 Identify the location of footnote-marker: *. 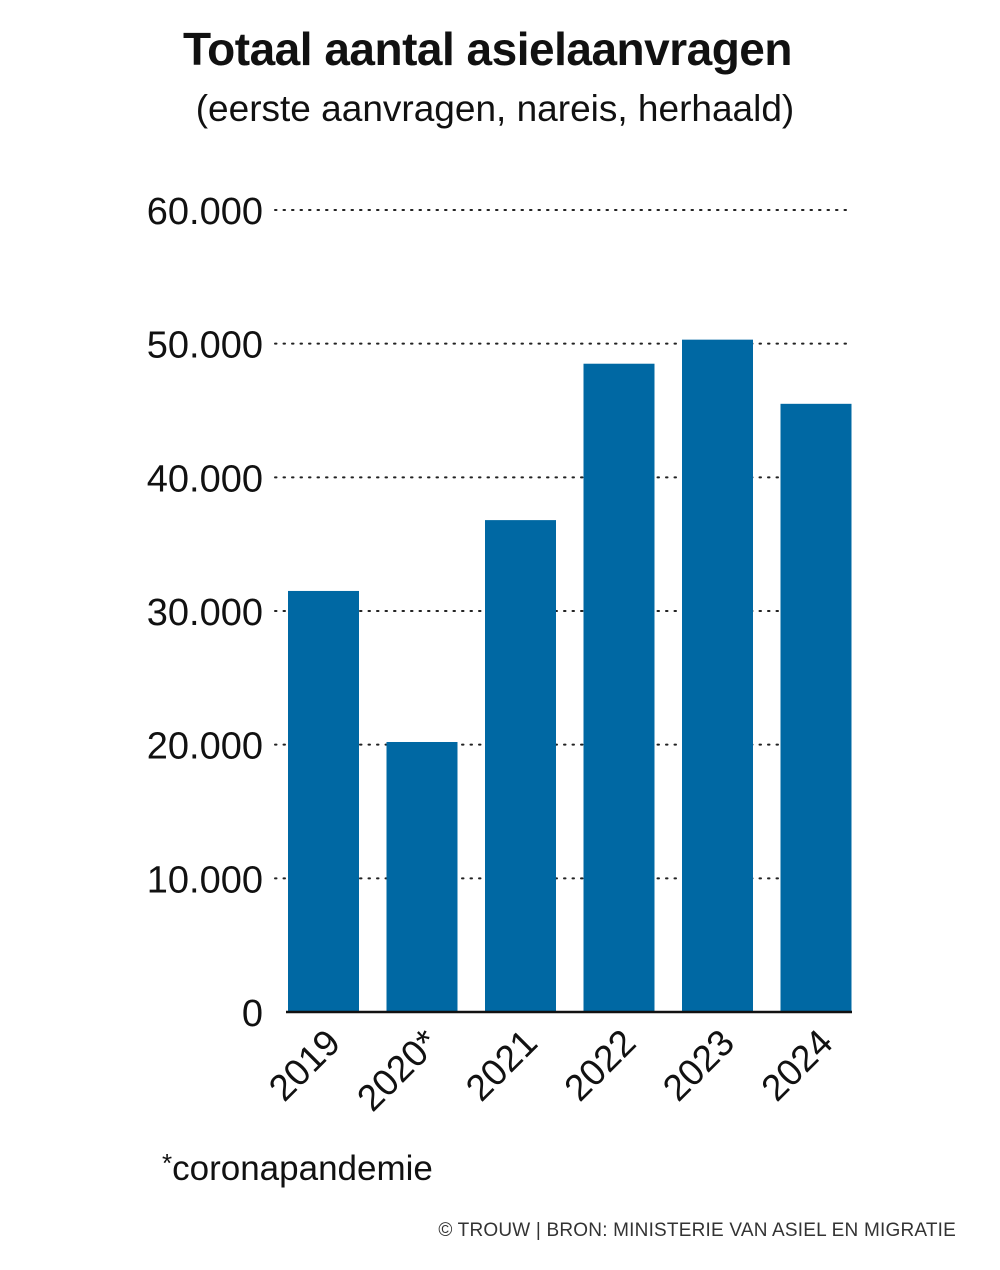
(167, 1163).